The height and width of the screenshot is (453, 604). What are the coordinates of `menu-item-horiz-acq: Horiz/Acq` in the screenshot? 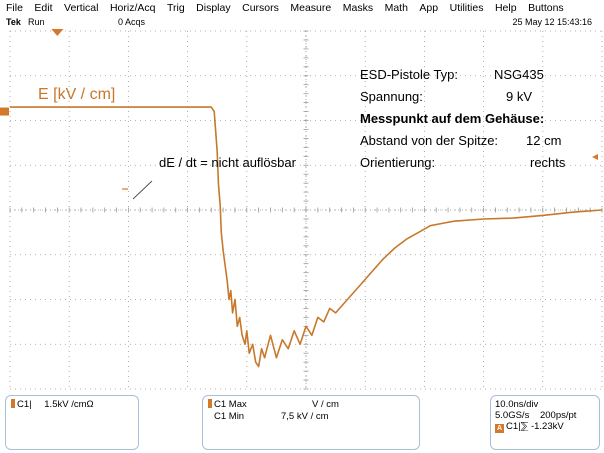 It's located at (132, 8).